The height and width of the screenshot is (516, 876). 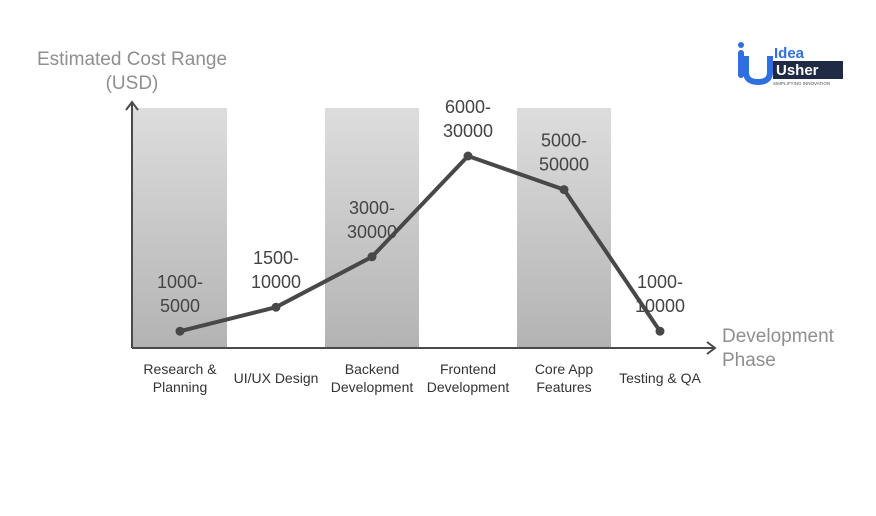 What do you see at coordinates (276, 270) in the screenshot?
I see `range-label-1: 1500-10000` at bounding box center [276, 270].